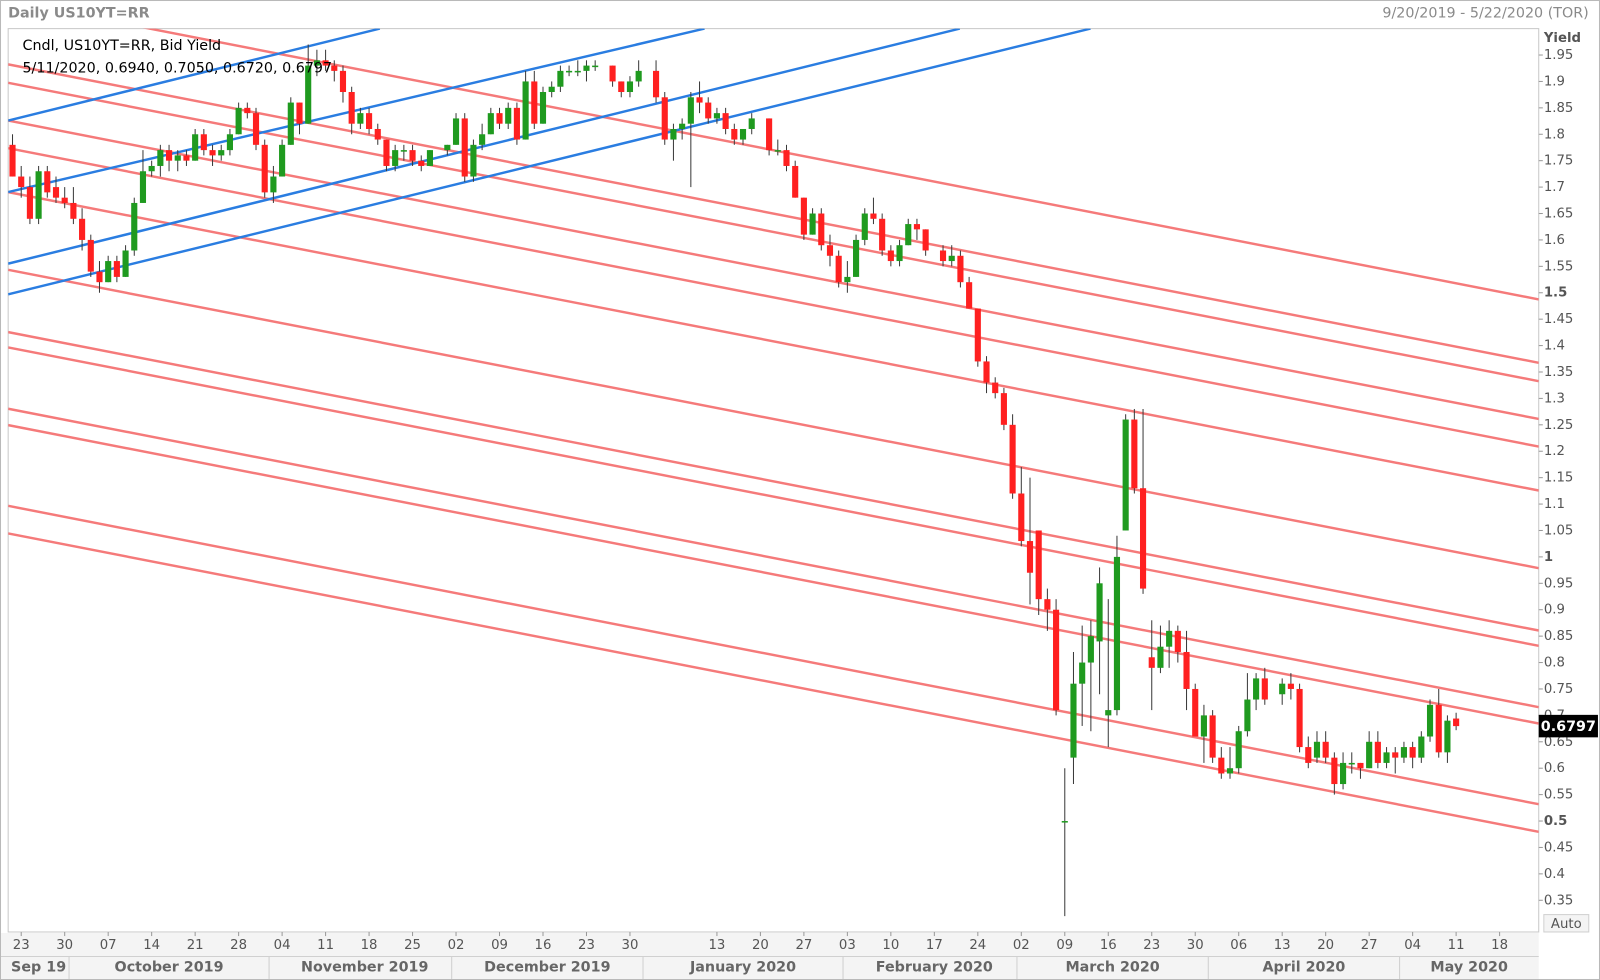 The width and height of the screenshot is (1600, 980). I want to click on date-range: 9/20/2019 - 5/22/2020 (TOR), so click(1485, 13).